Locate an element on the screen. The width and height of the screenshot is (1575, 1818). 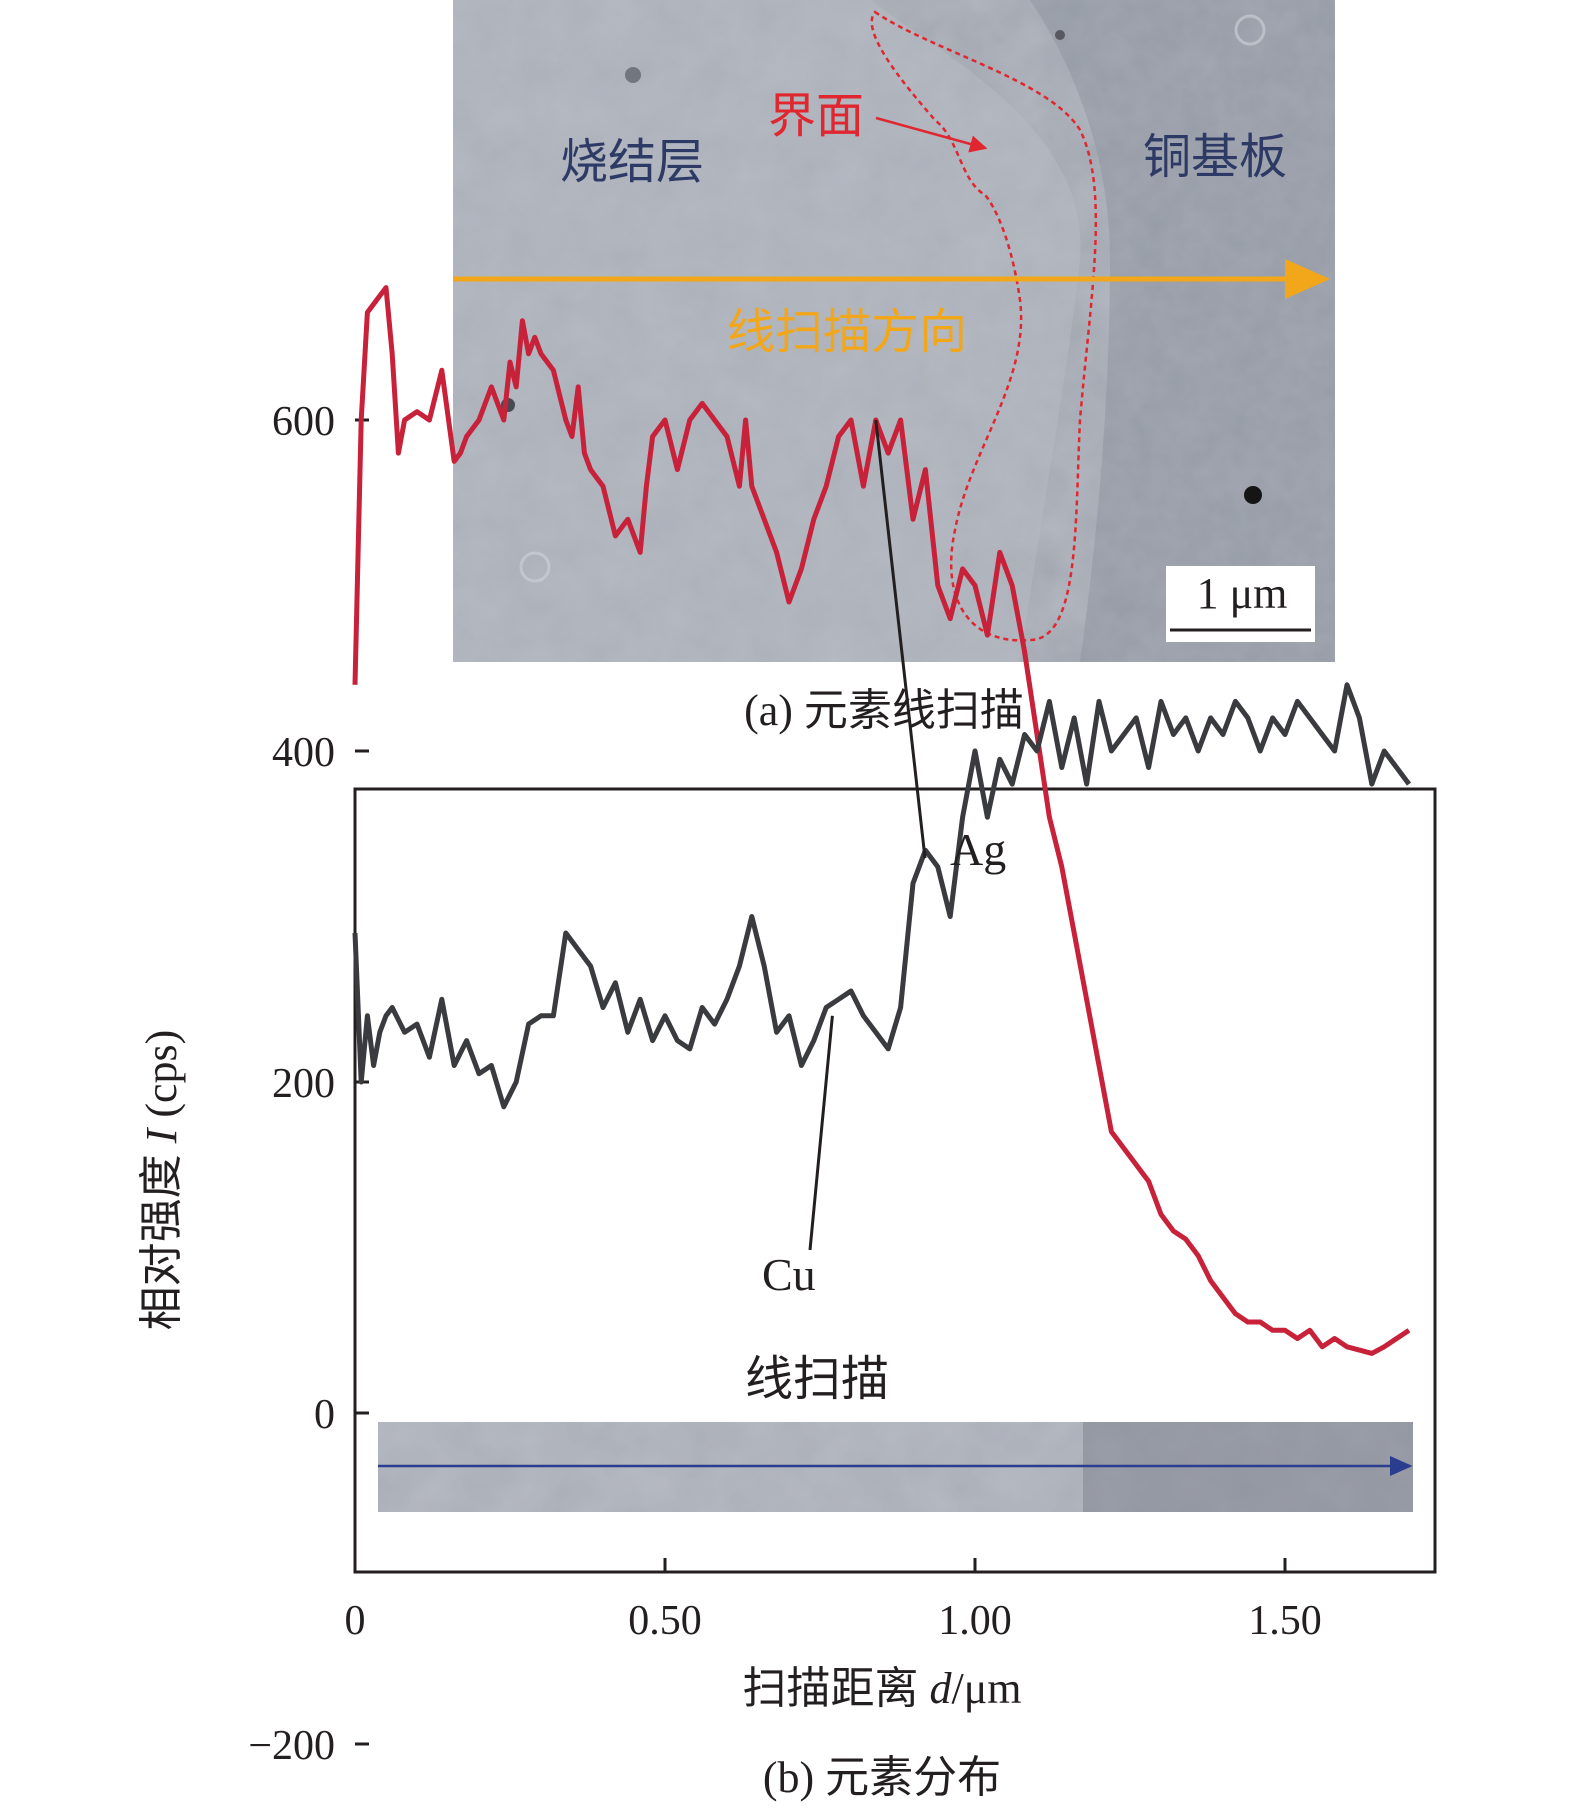
scale-bar-label: 1 μm is located at coordinates (1242, 593).